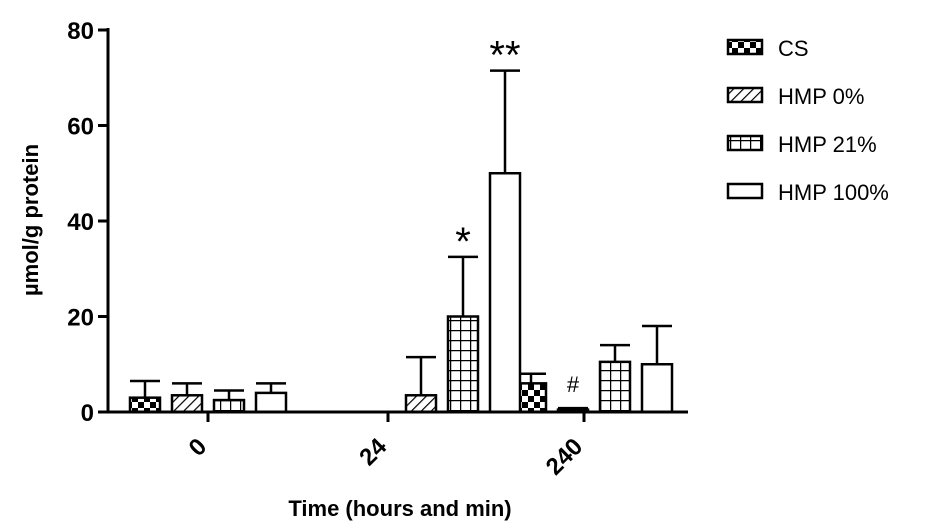  What do you see at coordinates (463, 242) in the screenshot?
I see `annotation-star: *` at bounding box center [463, 242].